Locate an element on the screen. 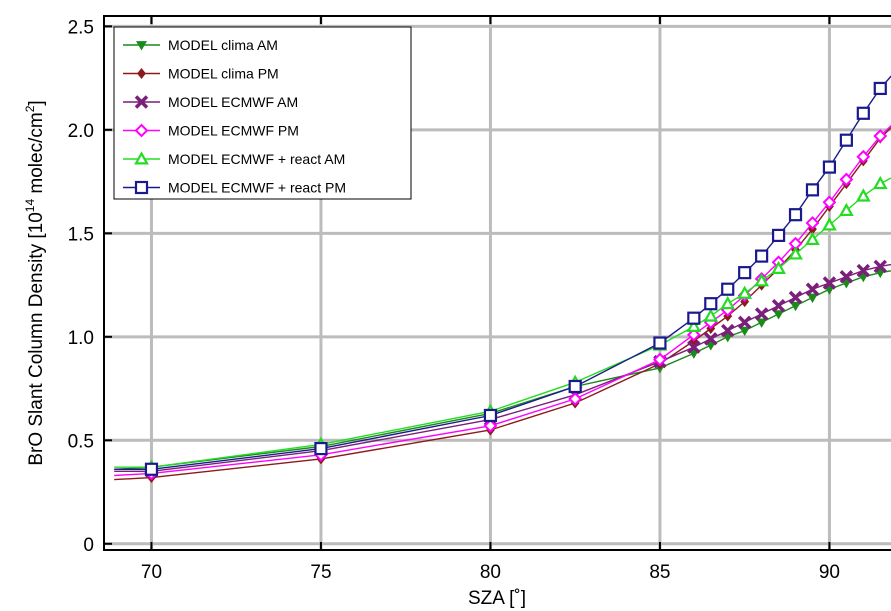 This screenshot has height=611, width=891. y-axis-label-exp: 14 is located at coordinates (30, 206).